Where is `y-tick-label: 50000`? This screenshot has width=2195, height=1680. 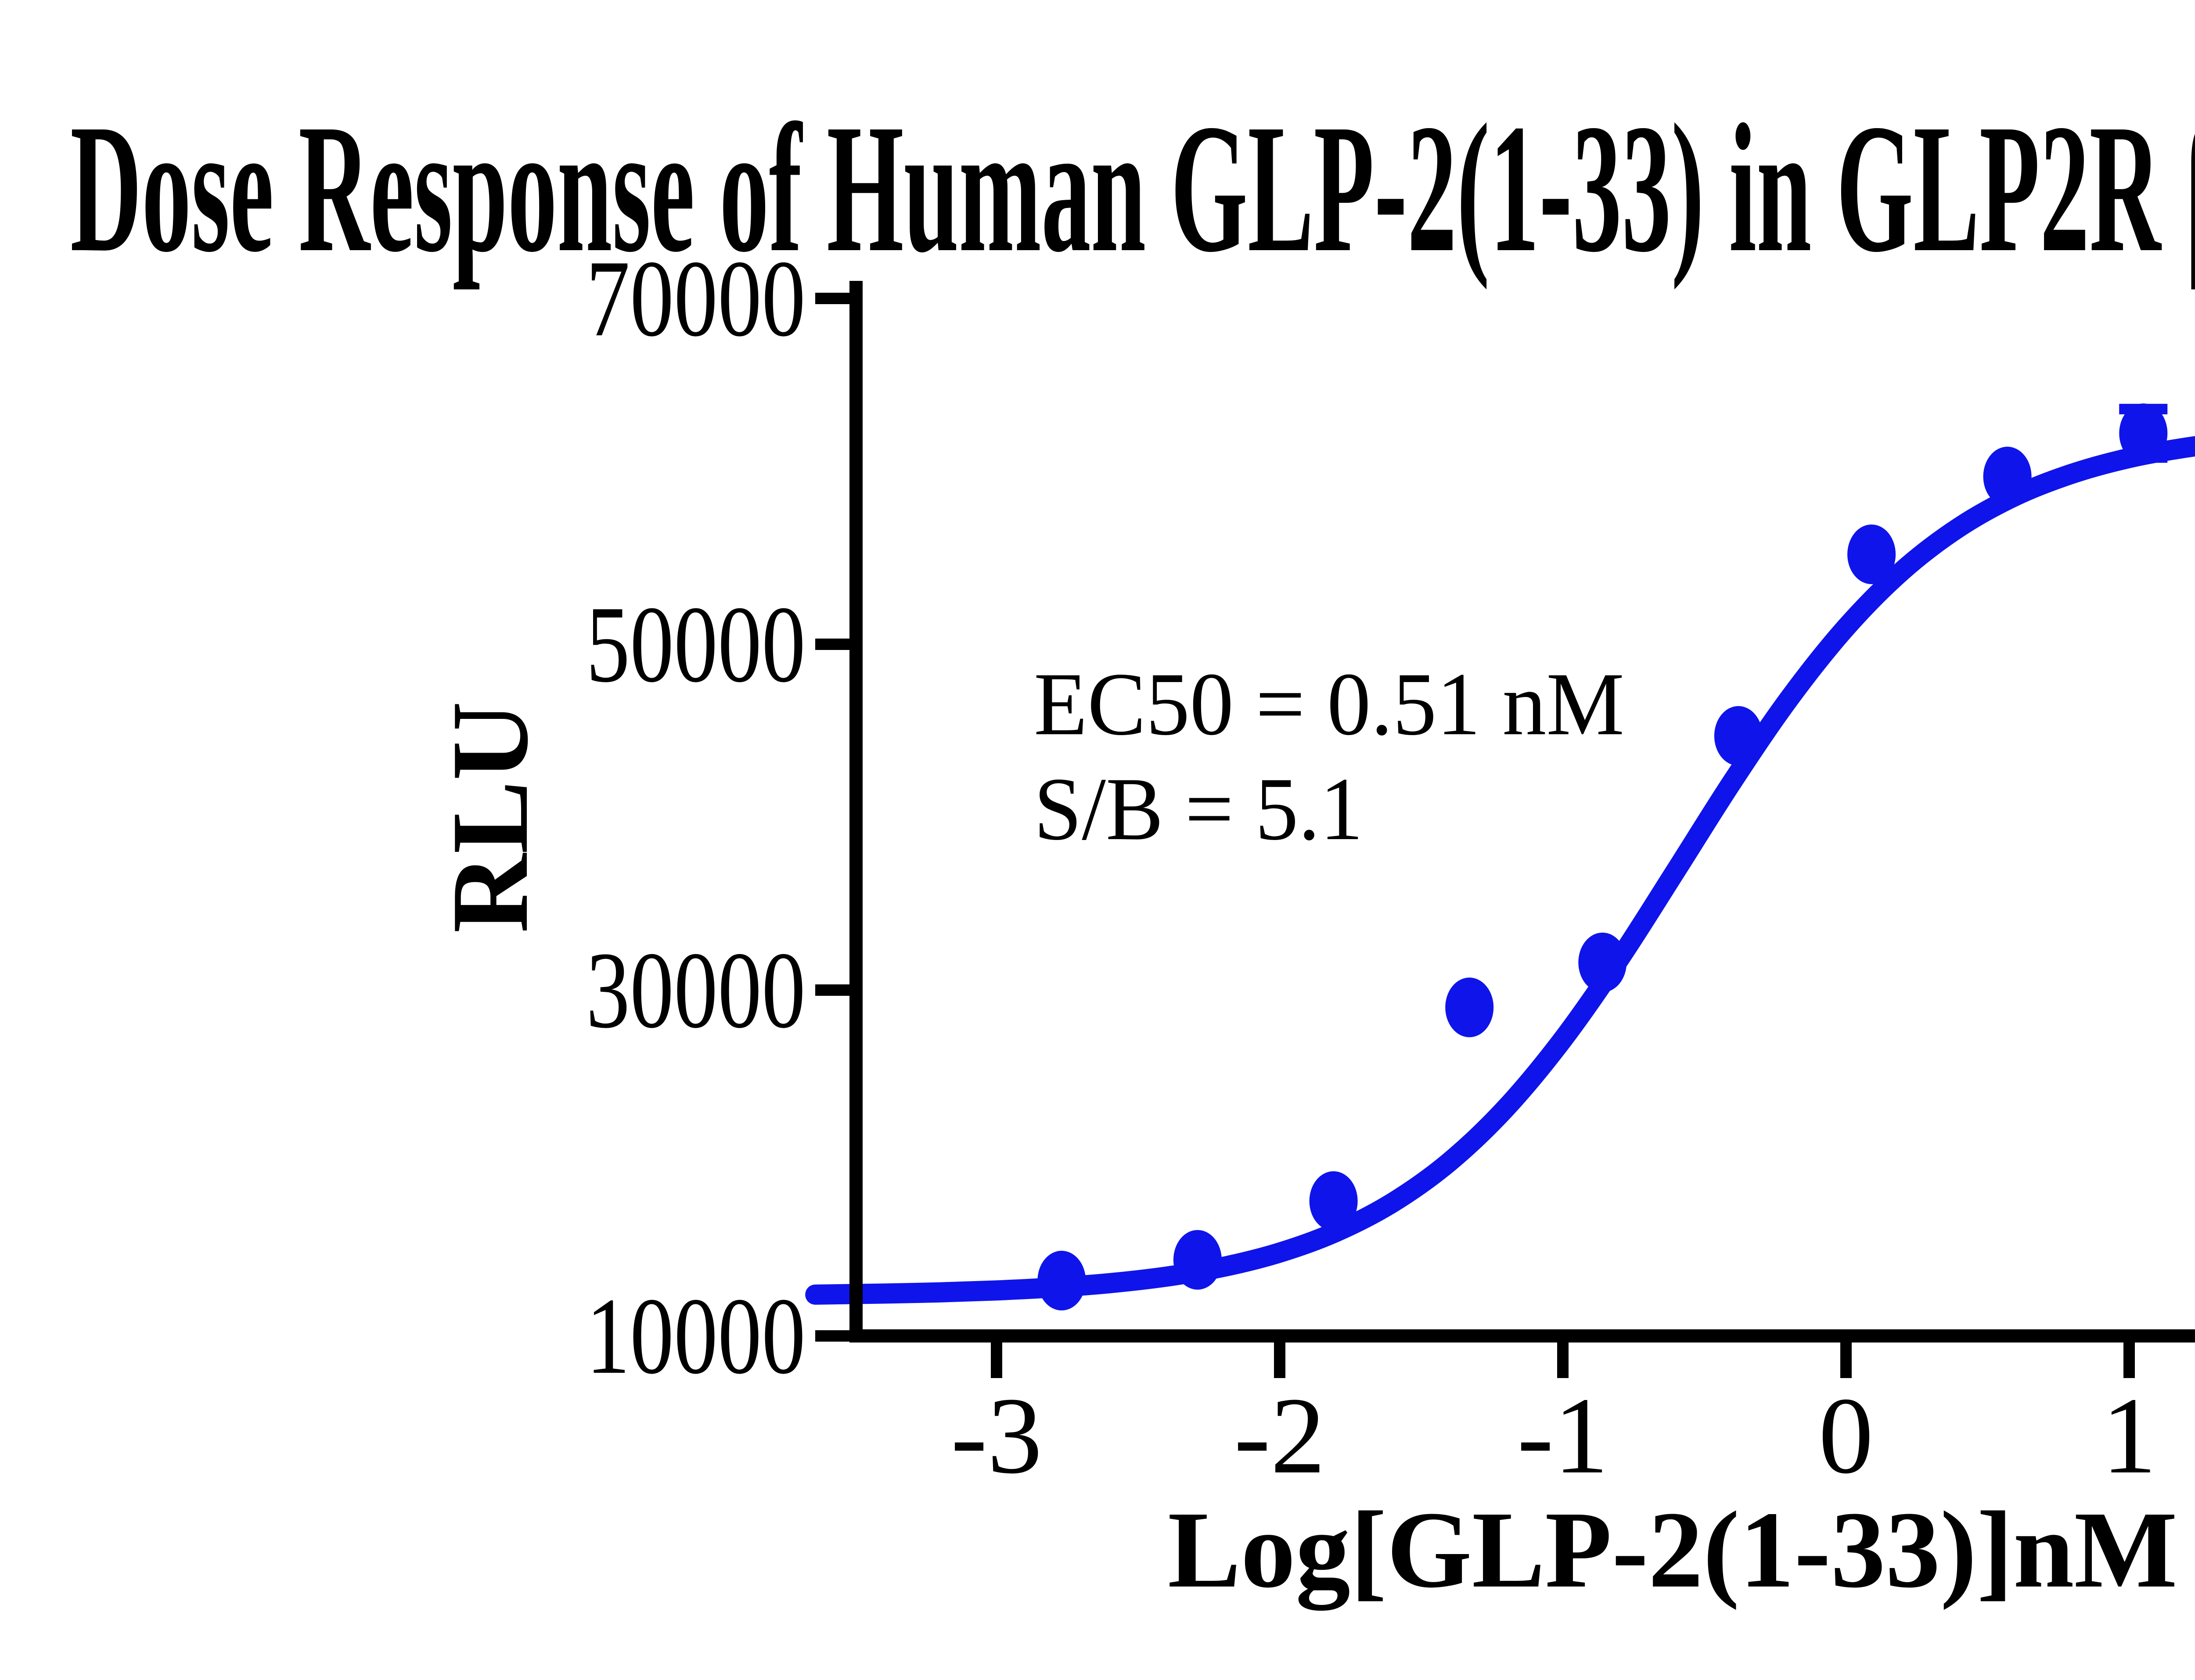
y-tick-label: 50000 is located at coordinates (696, 644).